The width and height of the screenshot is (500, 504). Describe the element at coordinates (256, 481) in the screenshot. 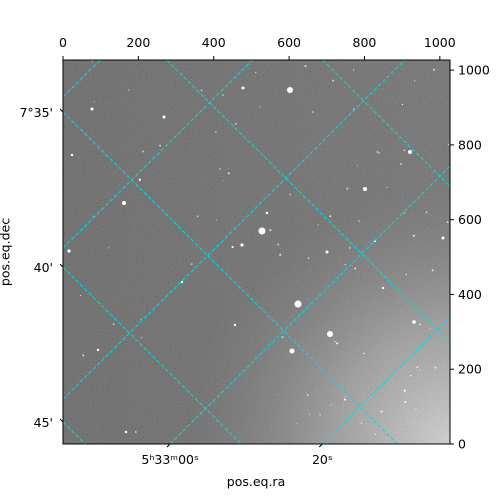

I see `x-axis-label: pos.eq.ra` at that location.